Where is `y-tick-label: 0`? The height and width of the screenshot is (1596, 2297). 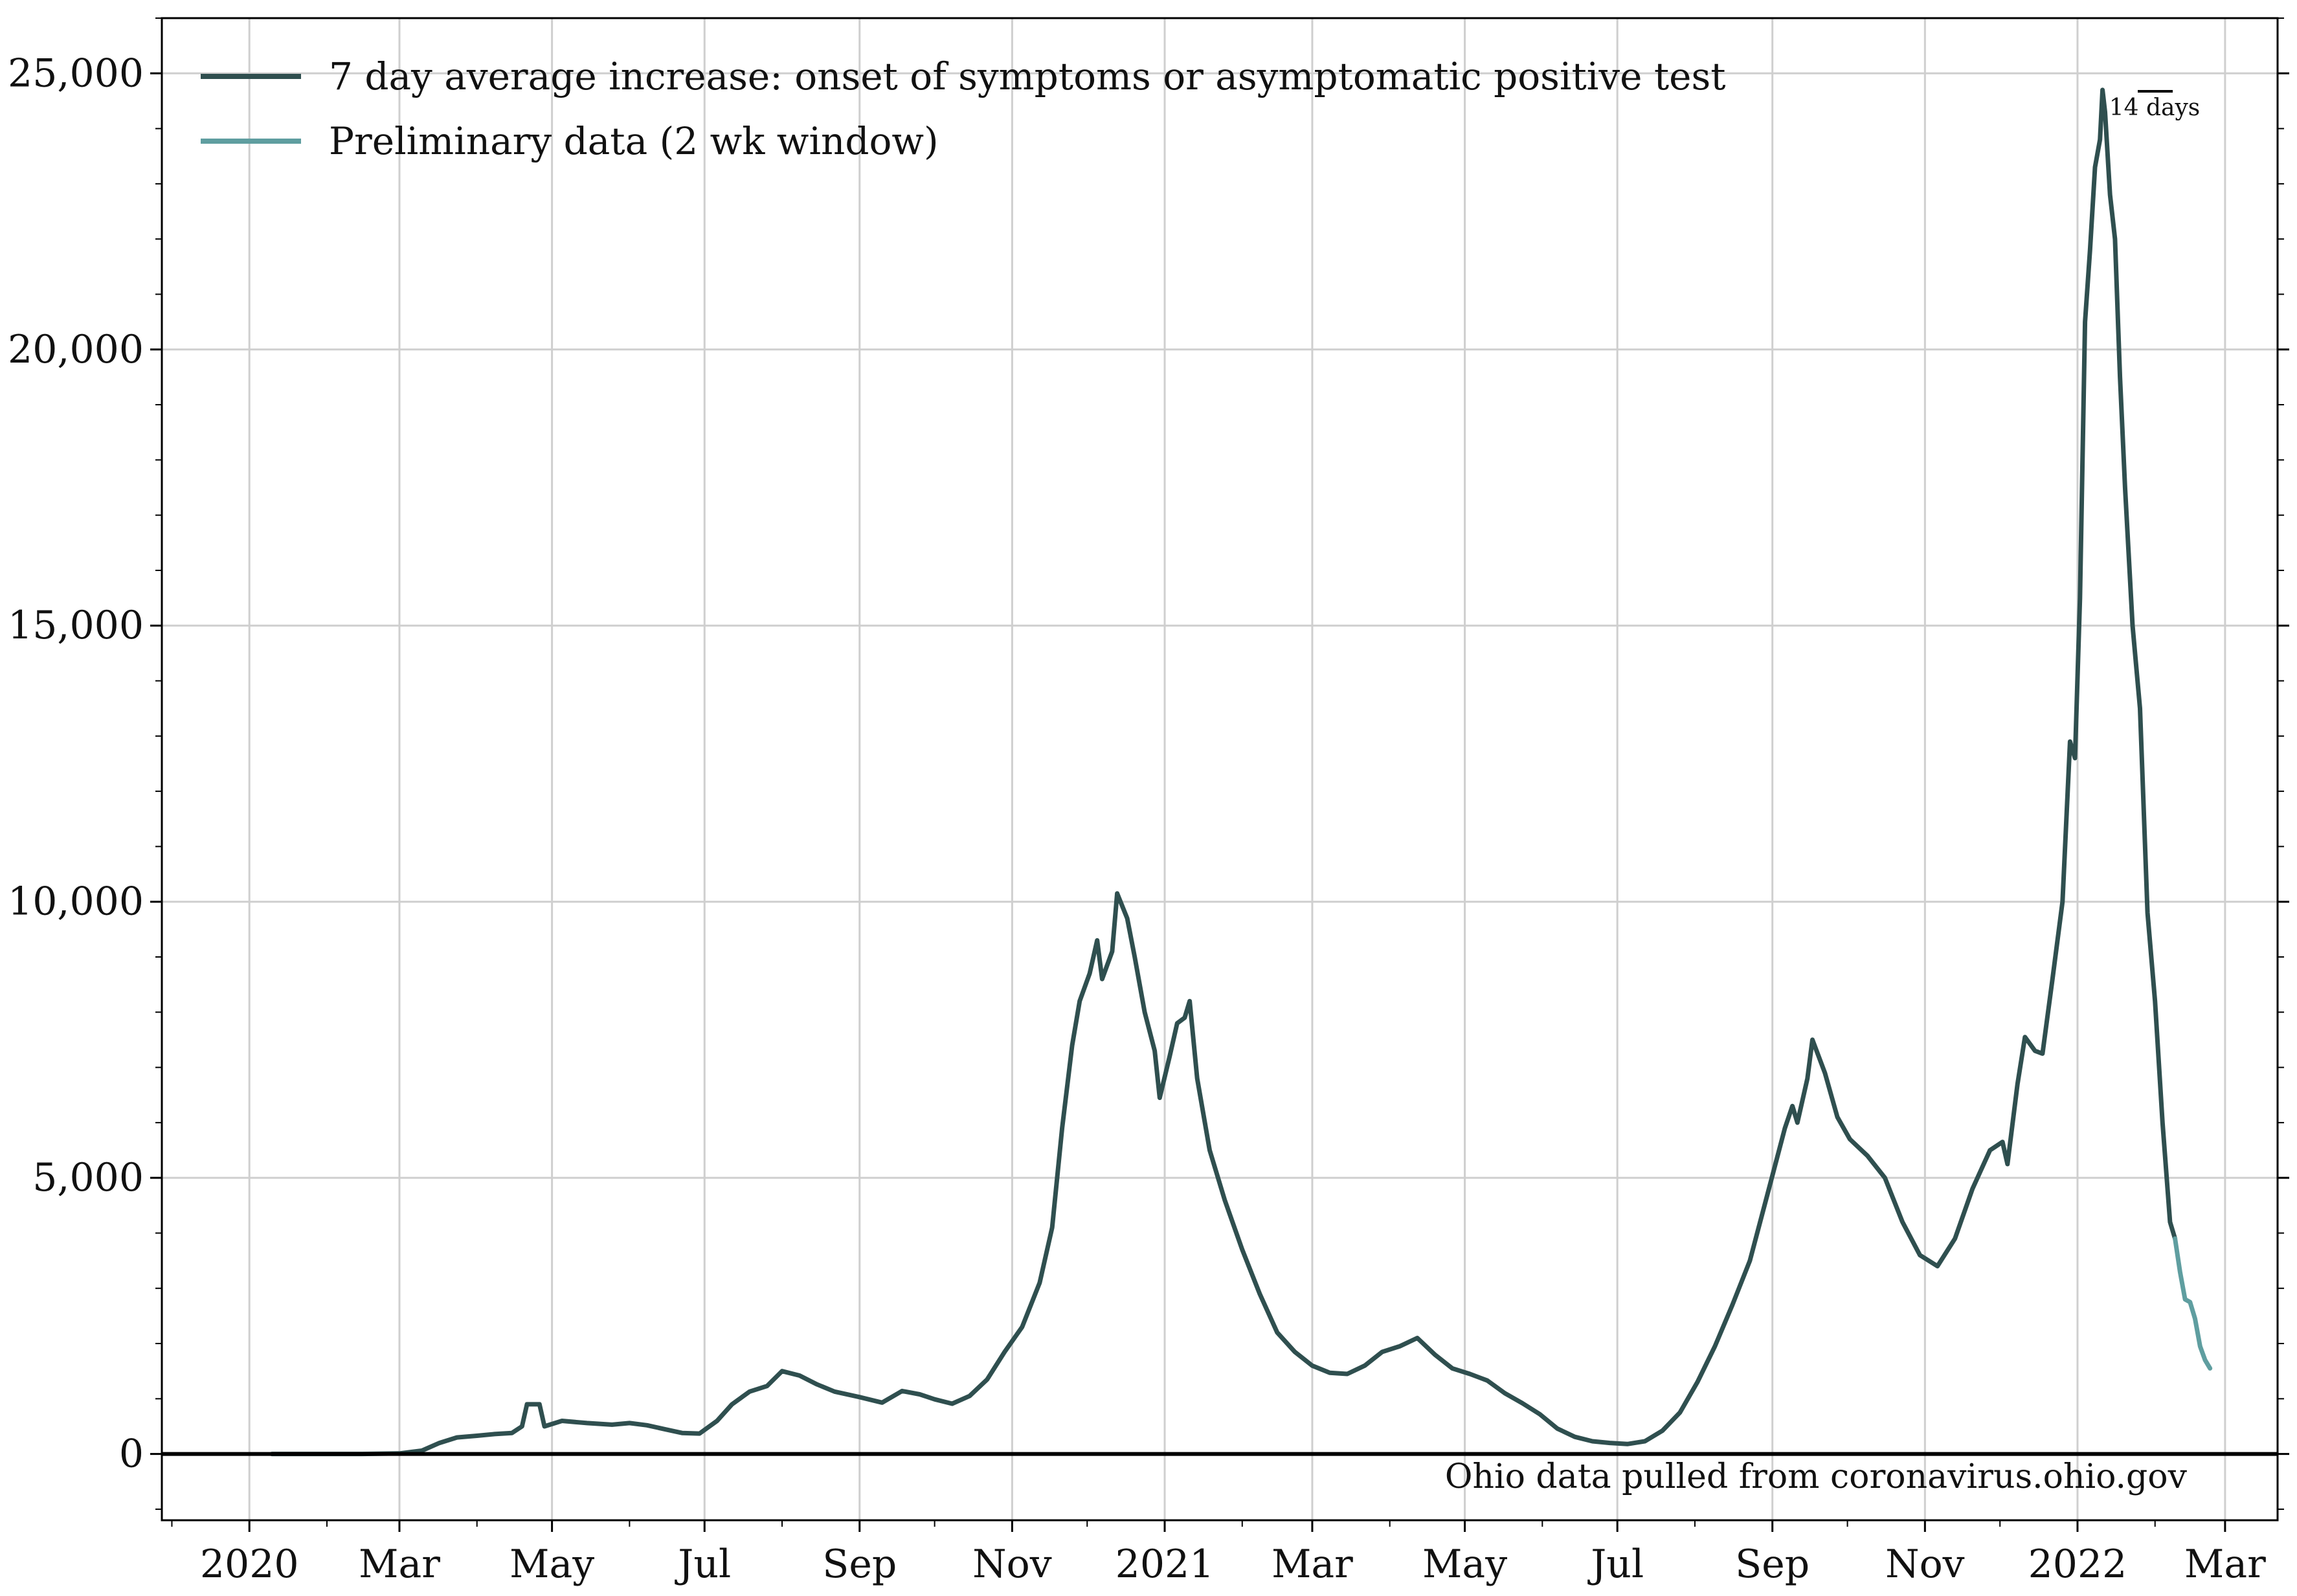
y-tick-label: 0 is located at coordinates (131, 1454).